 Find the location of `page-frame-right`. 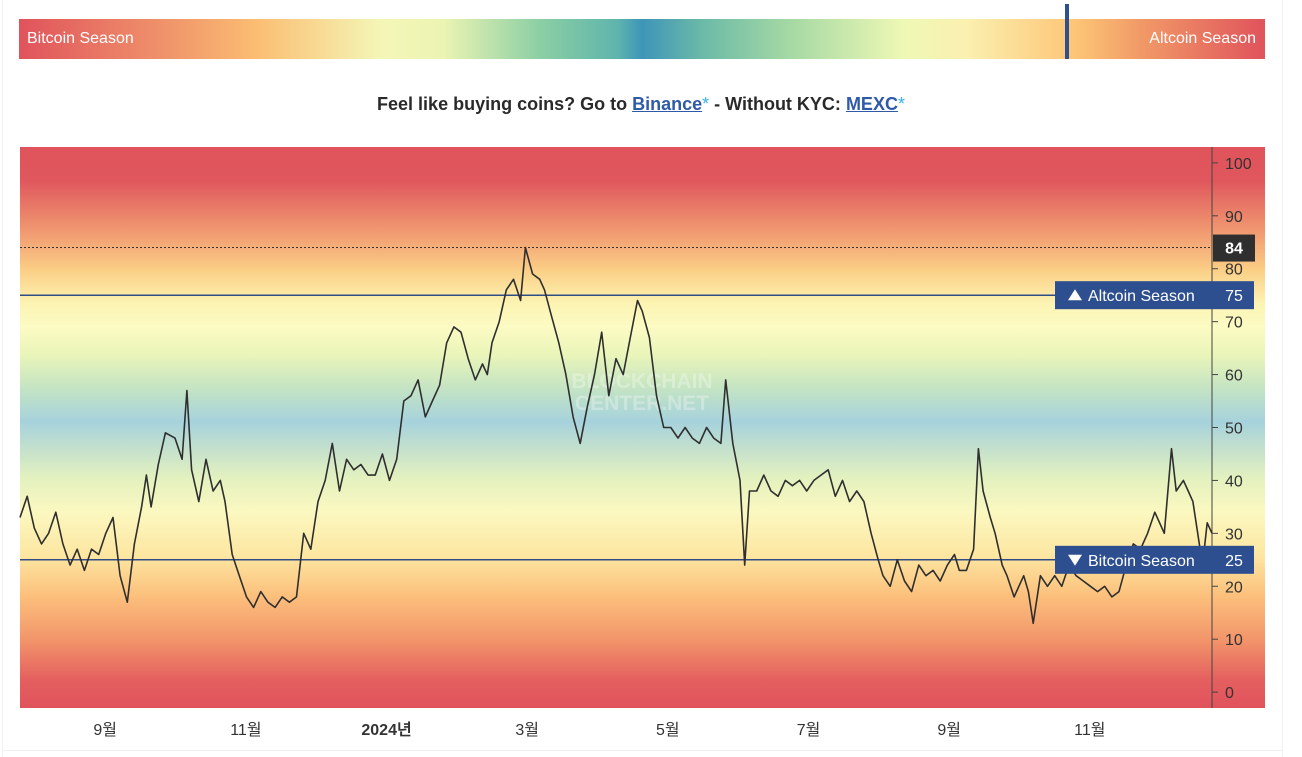

page-frame-right is located at coordinates (1282, 378).